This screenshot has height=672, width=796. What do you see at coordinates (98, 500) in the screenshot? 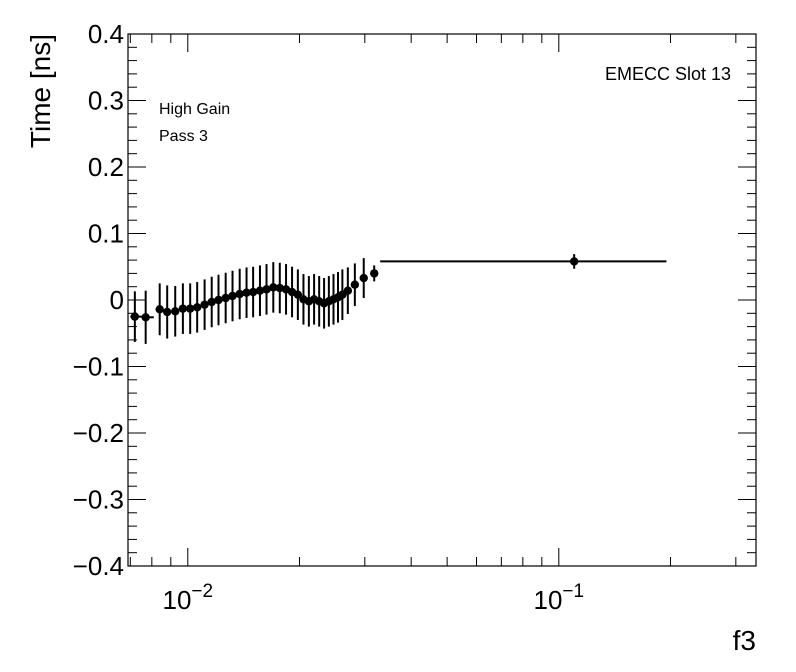
I see `y-tick-label: −0.3` at bounding box center [98, 500].